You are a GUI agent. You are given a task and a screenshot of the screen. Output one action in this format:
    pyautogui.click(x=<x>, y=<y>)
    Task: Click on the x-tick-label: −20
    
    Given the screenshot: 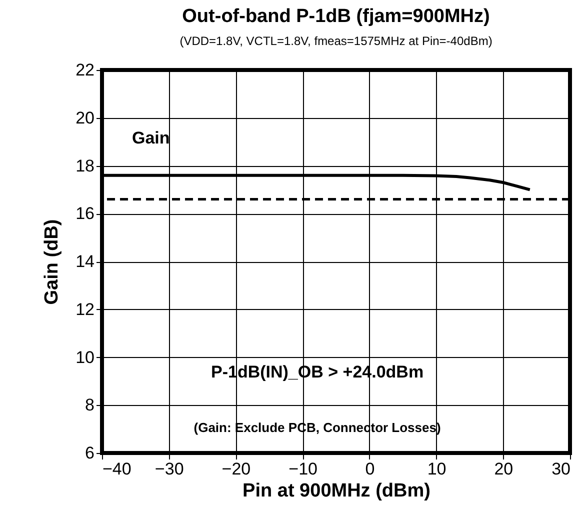 What is the action you would take?
    pyautogui.click(x=236, y=469)
    